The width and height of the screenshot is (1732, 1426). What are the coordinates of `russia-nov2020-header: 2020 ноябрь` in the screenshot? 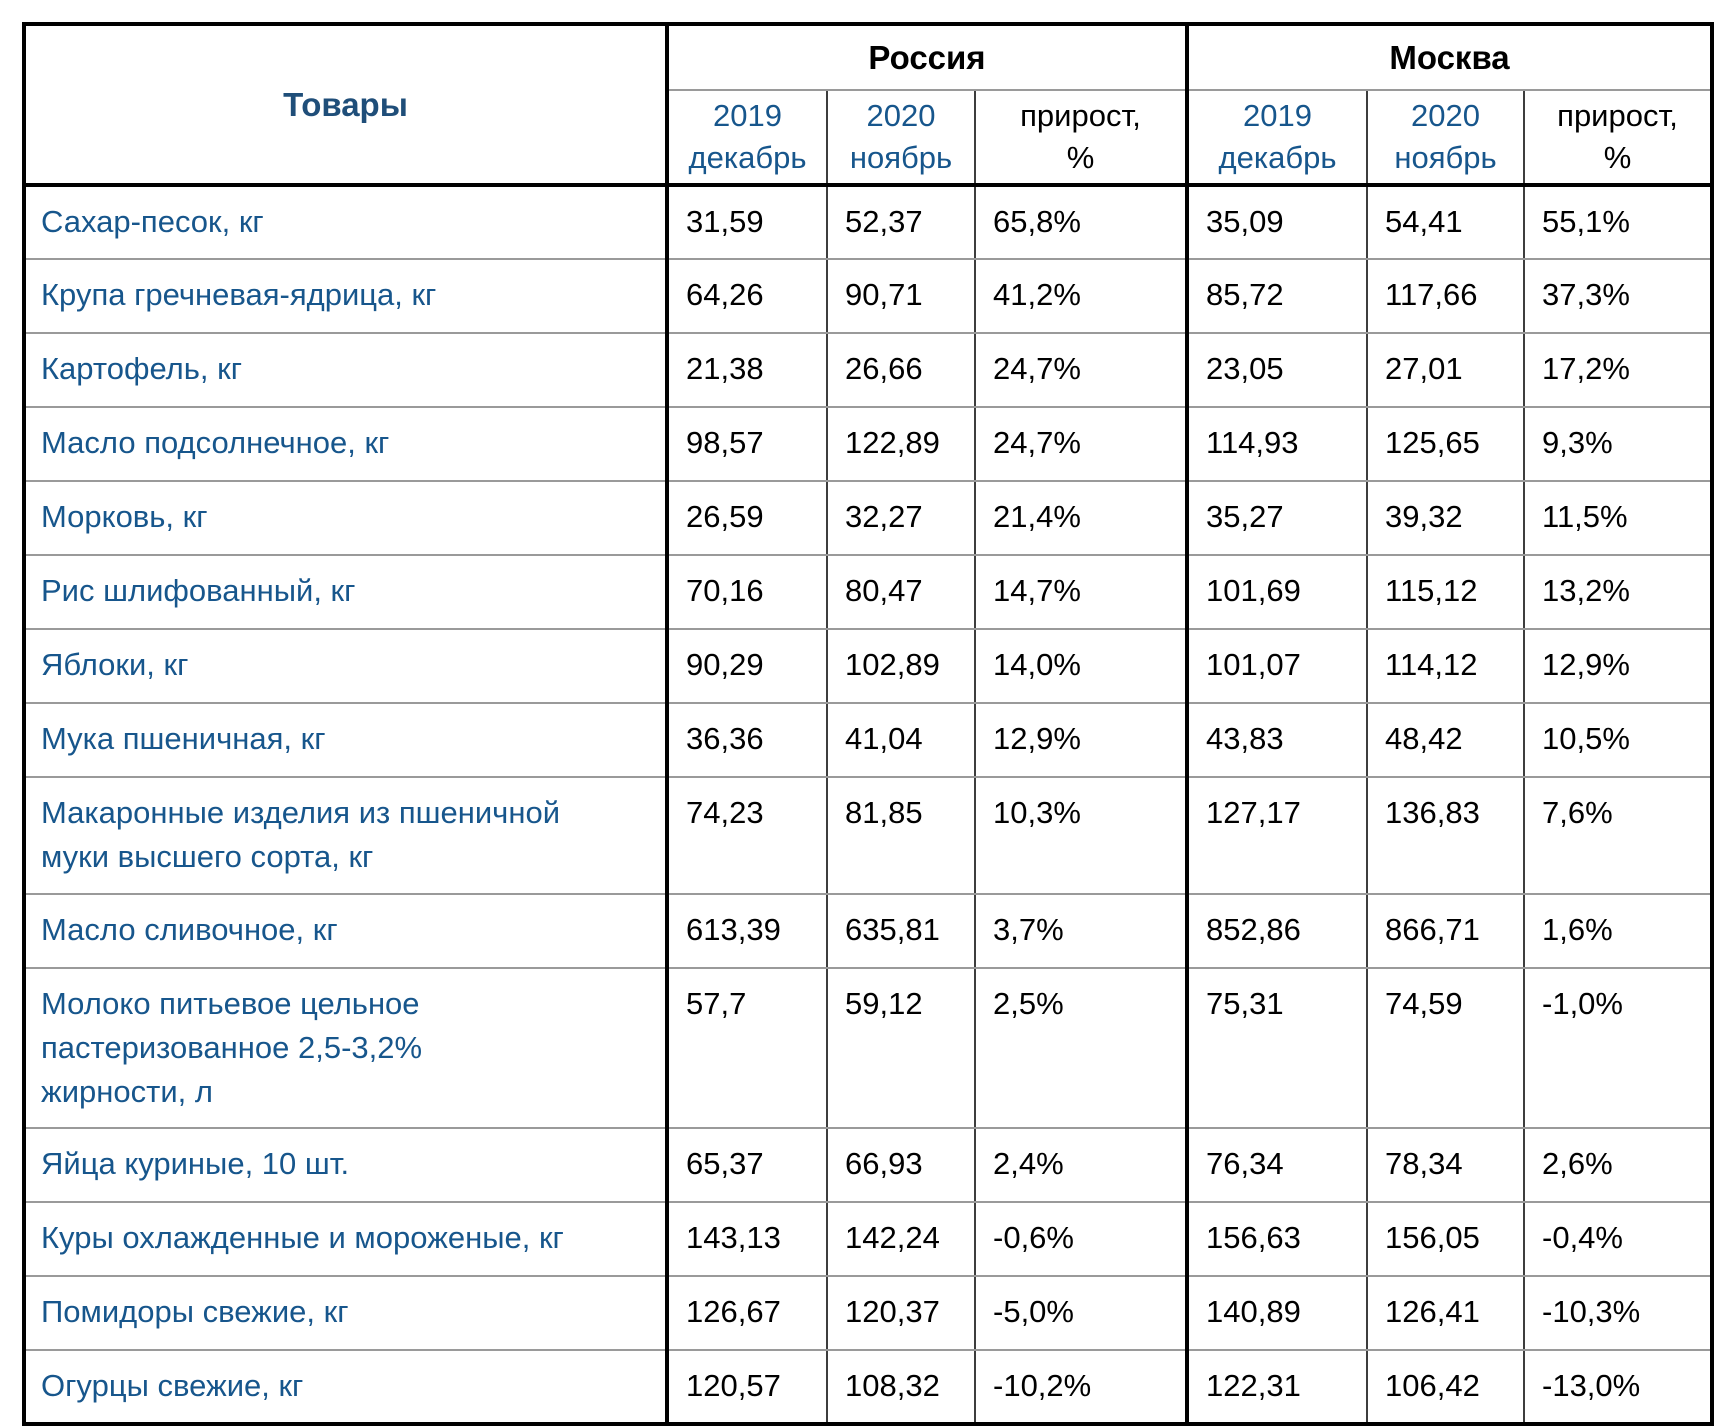 It's located at (901, 138).